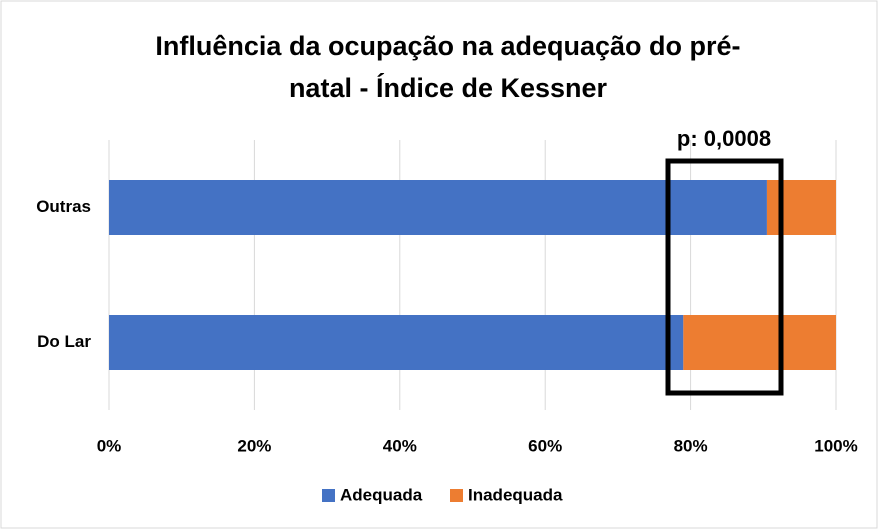  Describe the element at coordinates (515, 494) in the screenshot. I see `legend-label: Inadequada` at that location.